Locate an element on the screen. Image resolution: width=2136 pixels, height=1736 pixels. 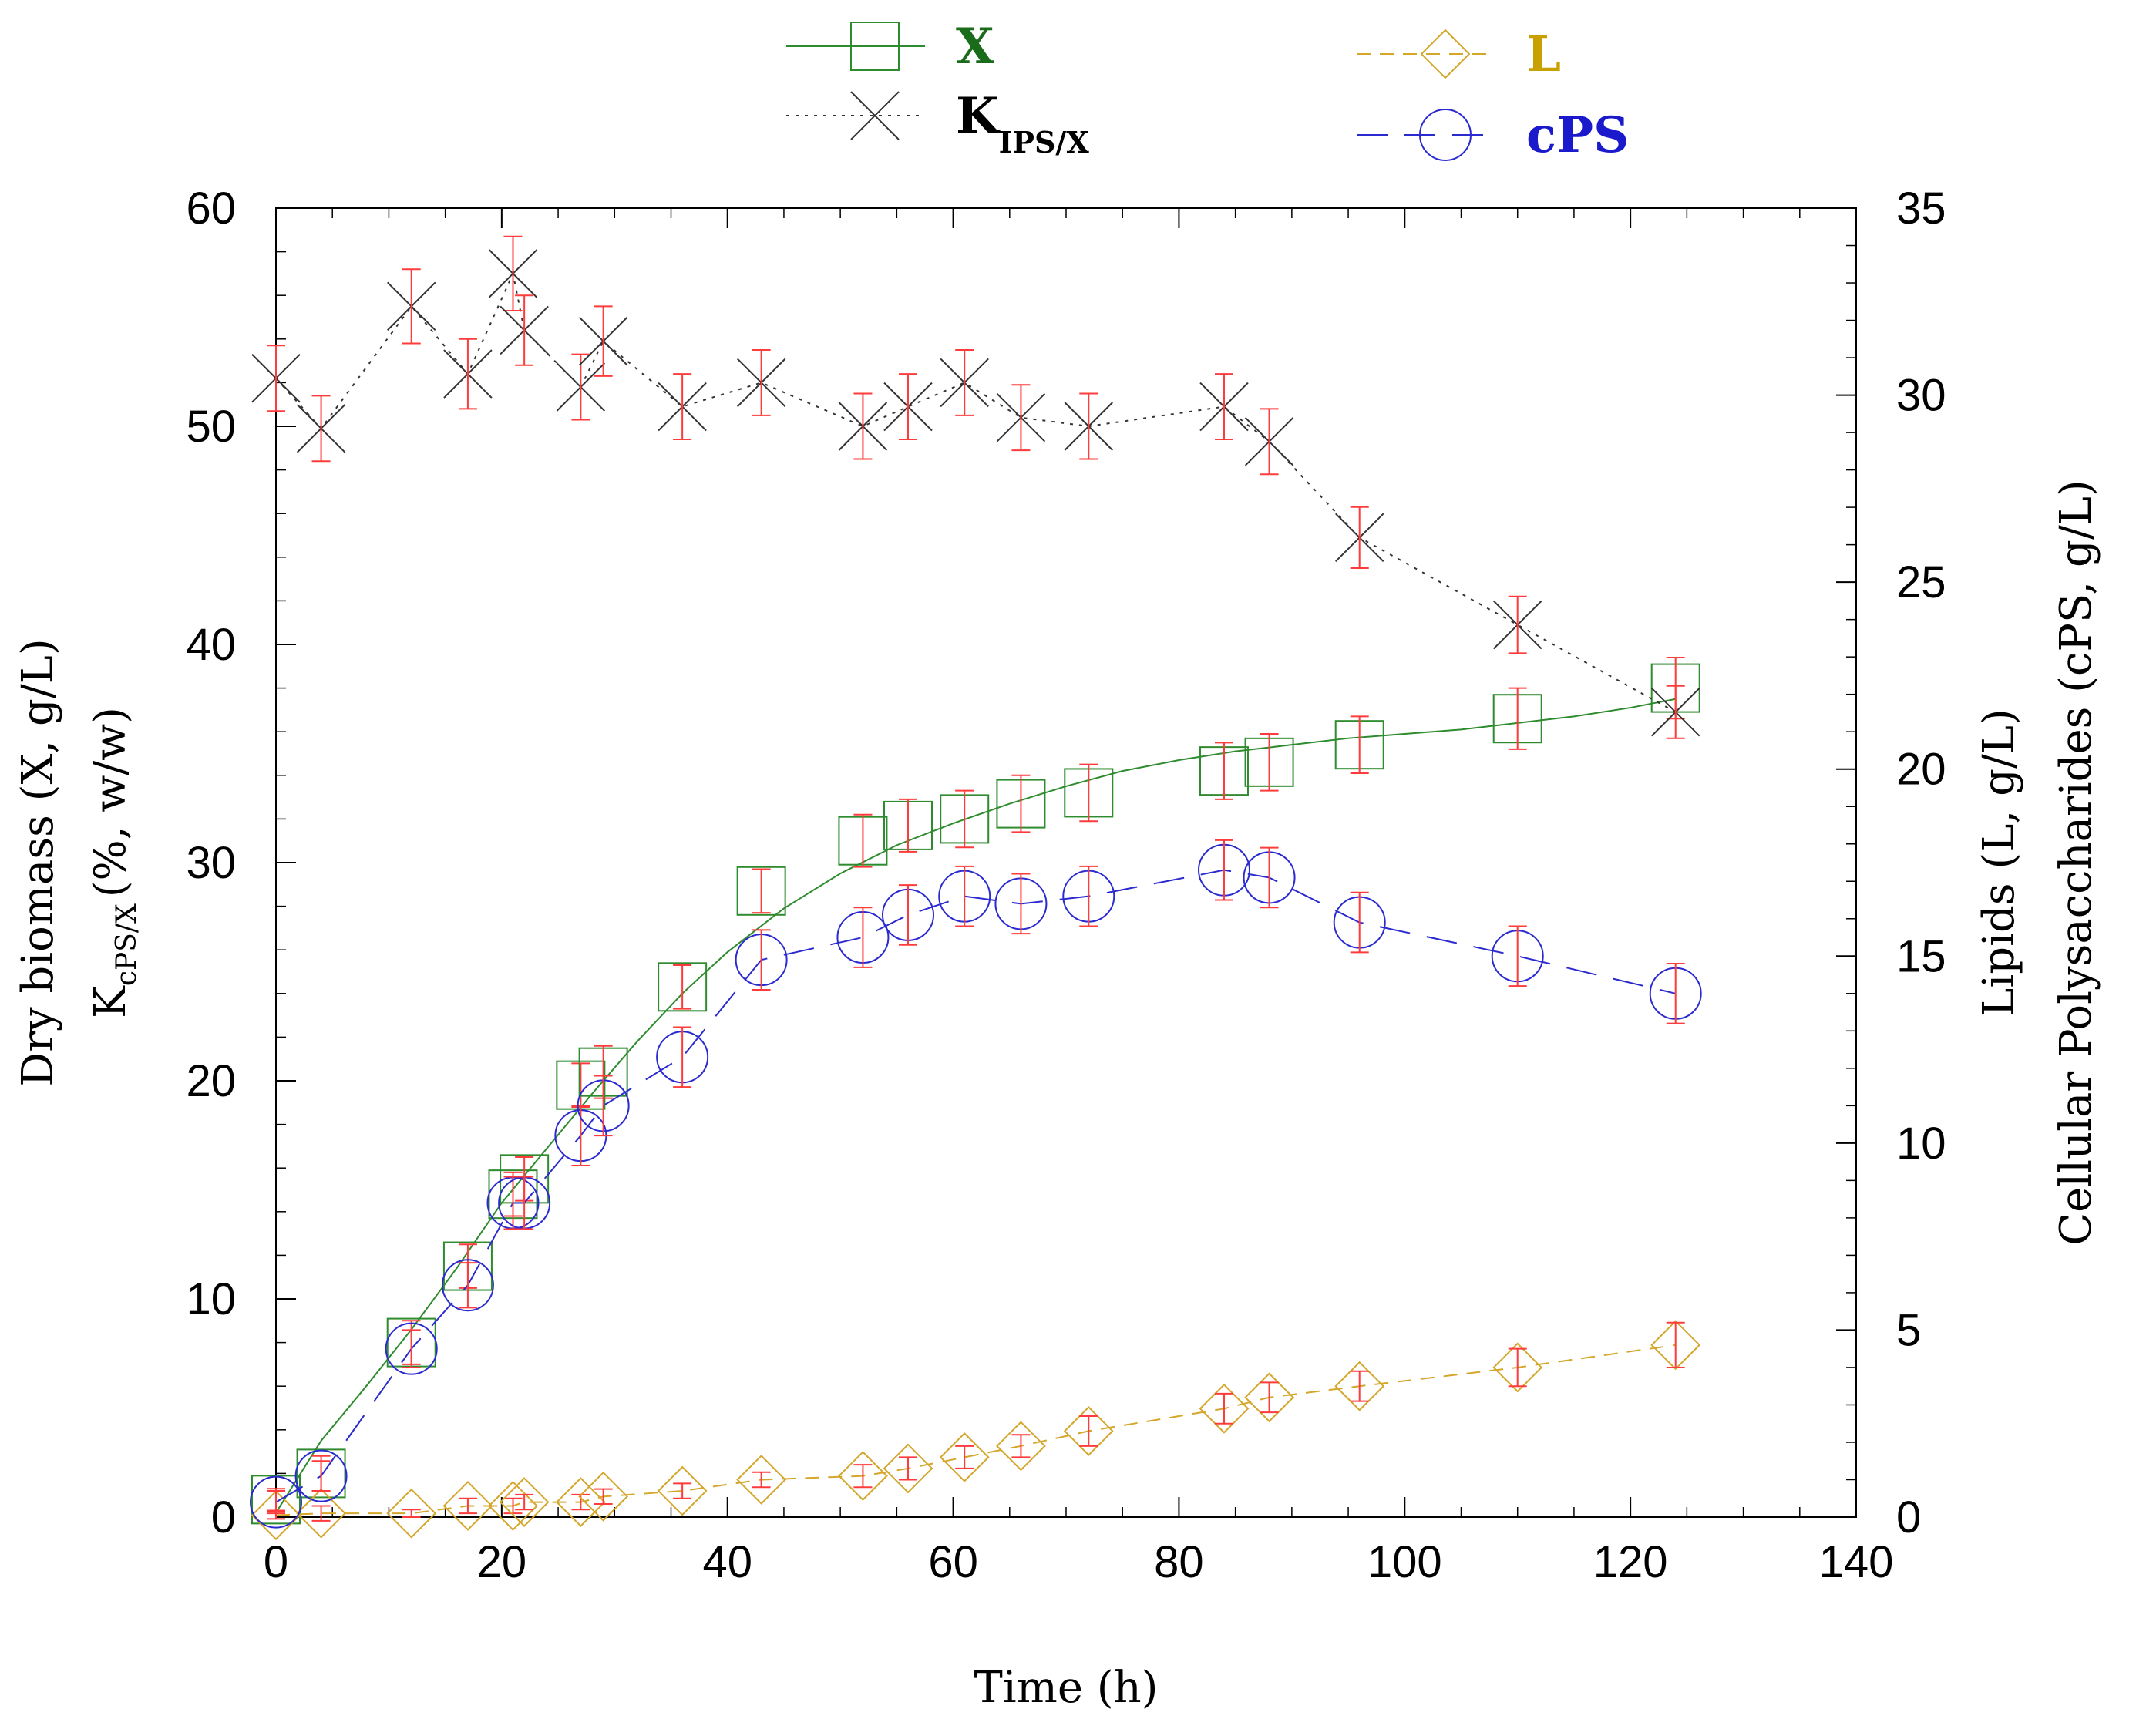
y-left-tick-label: 20 is located at coordinates (211, 1081).